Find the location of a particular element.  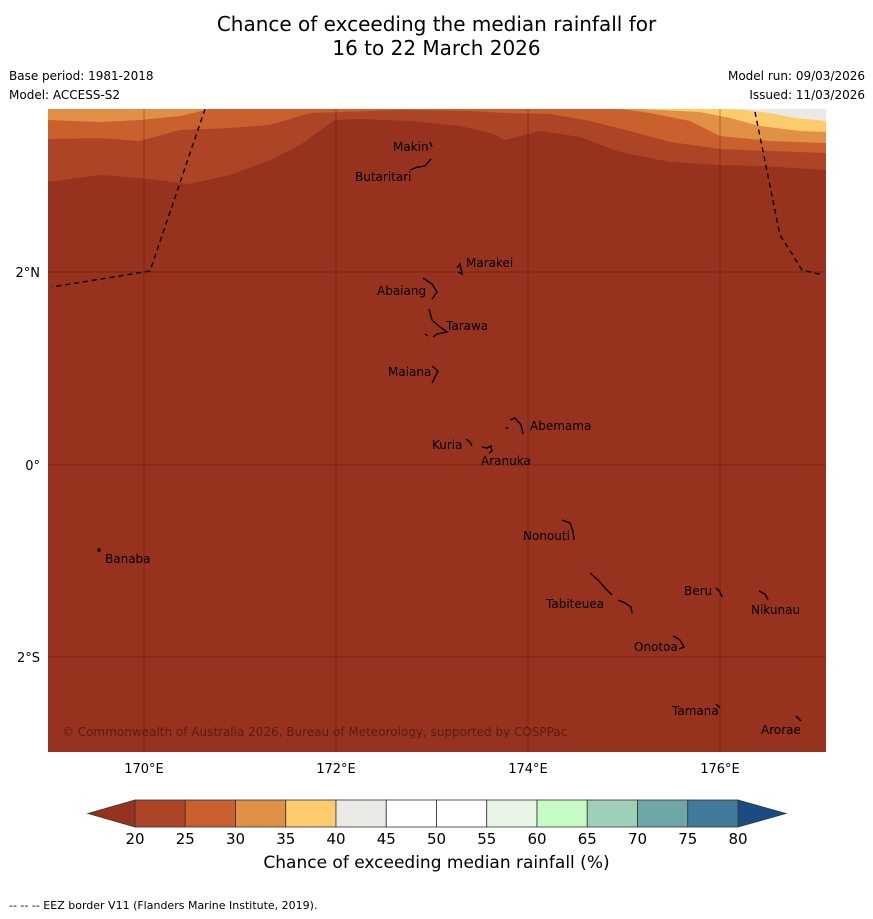

lat-label-2S: 2°S is located at coordinates (28, 658).